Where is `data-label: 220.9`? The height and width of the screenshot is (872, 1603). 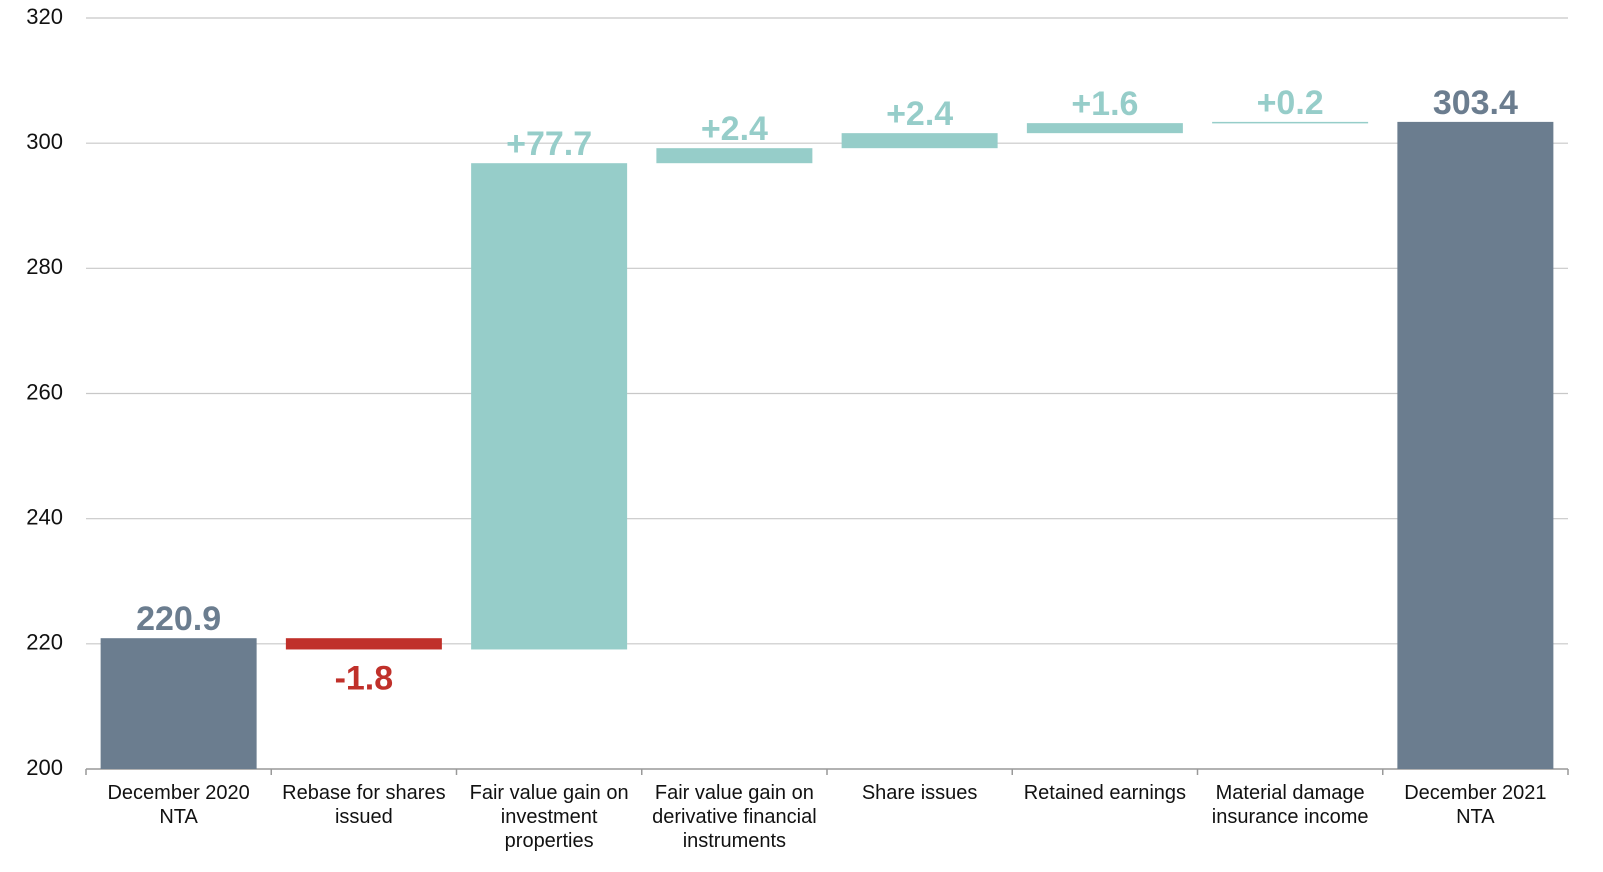
data-label: 220.9 is located at coordinates (178, 619).